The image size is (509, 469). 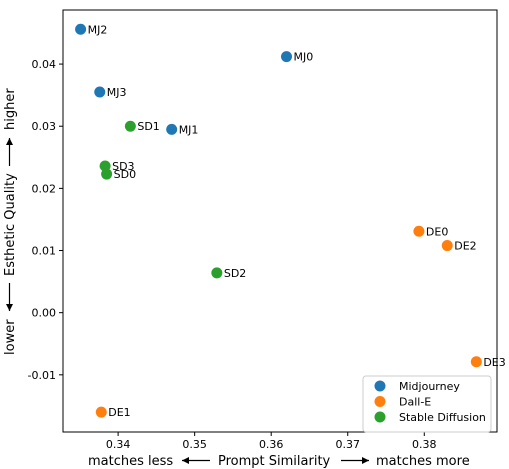 I want to click on point-label-sd0: SD0, so click(x=125, y=174).